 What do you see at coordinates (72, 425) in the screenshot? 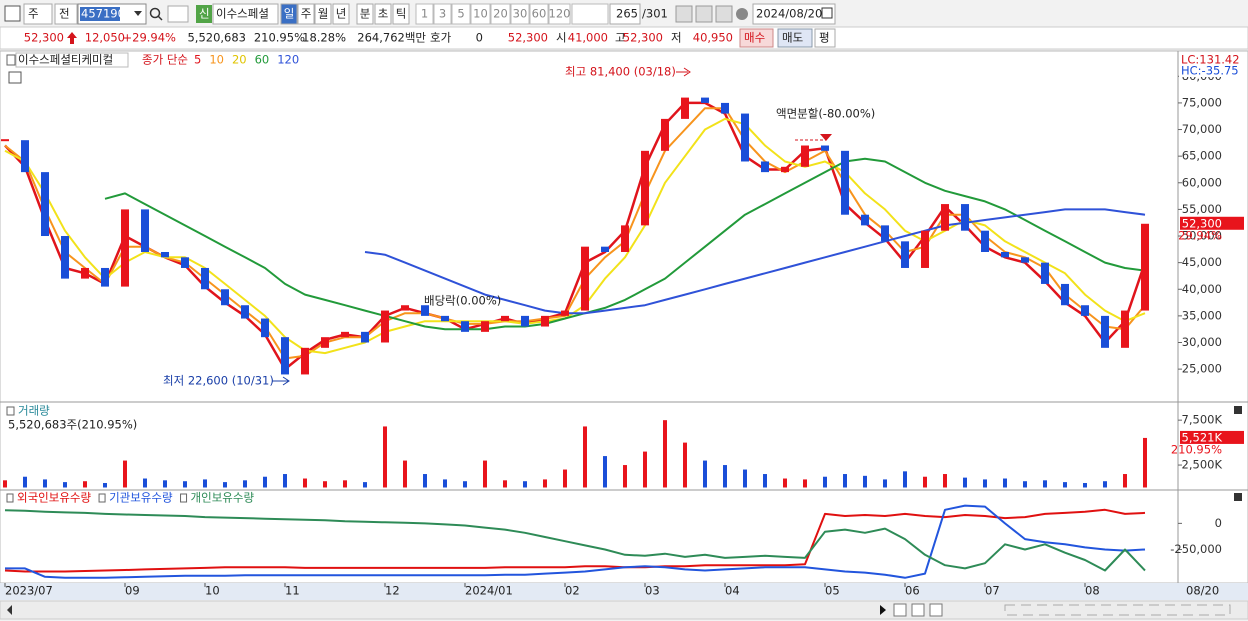
I see `volume-subtitle: 5,520,683주(210.95%)` at bounding box center [72, 425].